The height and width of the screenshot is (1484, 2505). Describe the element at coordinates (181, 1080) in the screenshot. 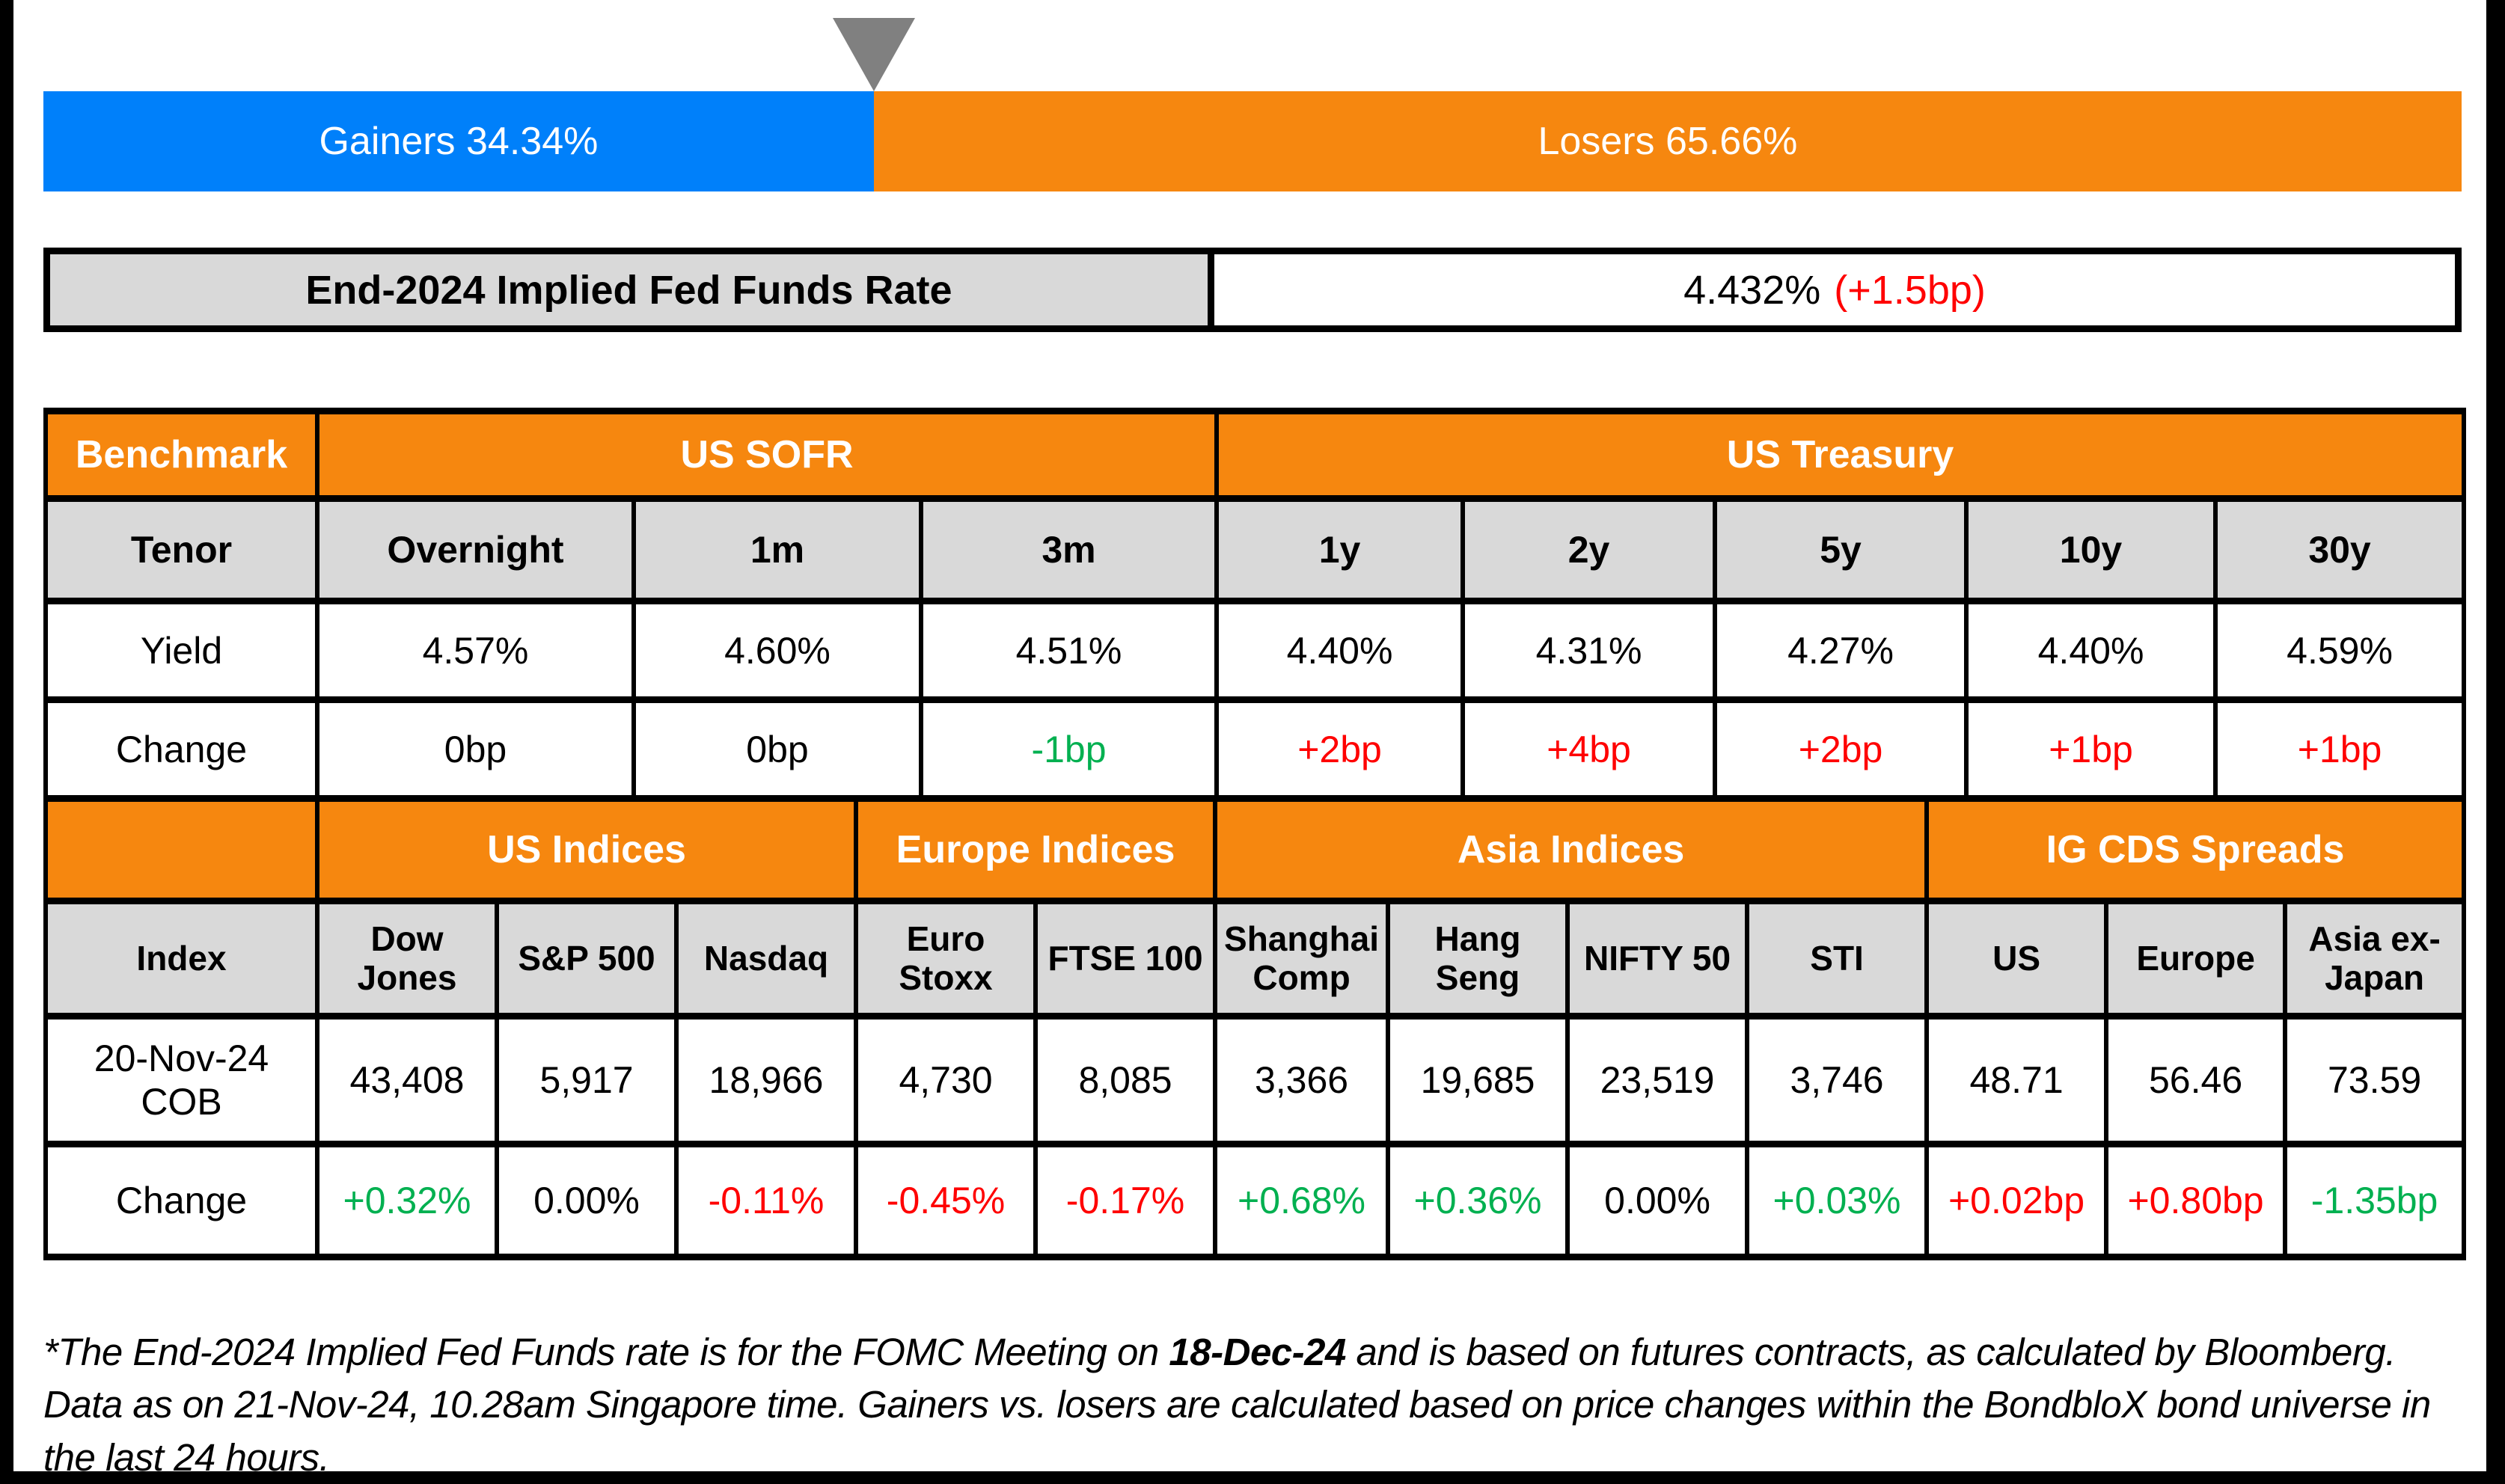

I see `row-label-cob: 20-Nov-24 COB` at that location.